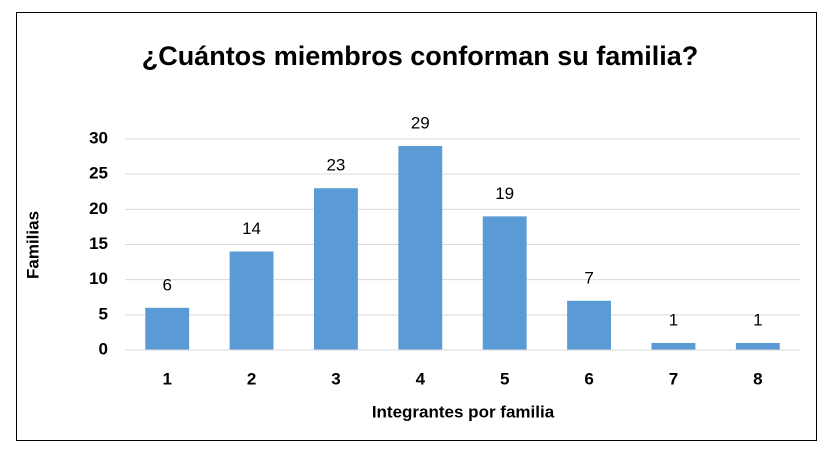 The width and height of the screenshot is (820, 453). What do you see at coordinates (588, 277) in the screenshot?
I see `data-label: 7` at bounding box center [588, 277].